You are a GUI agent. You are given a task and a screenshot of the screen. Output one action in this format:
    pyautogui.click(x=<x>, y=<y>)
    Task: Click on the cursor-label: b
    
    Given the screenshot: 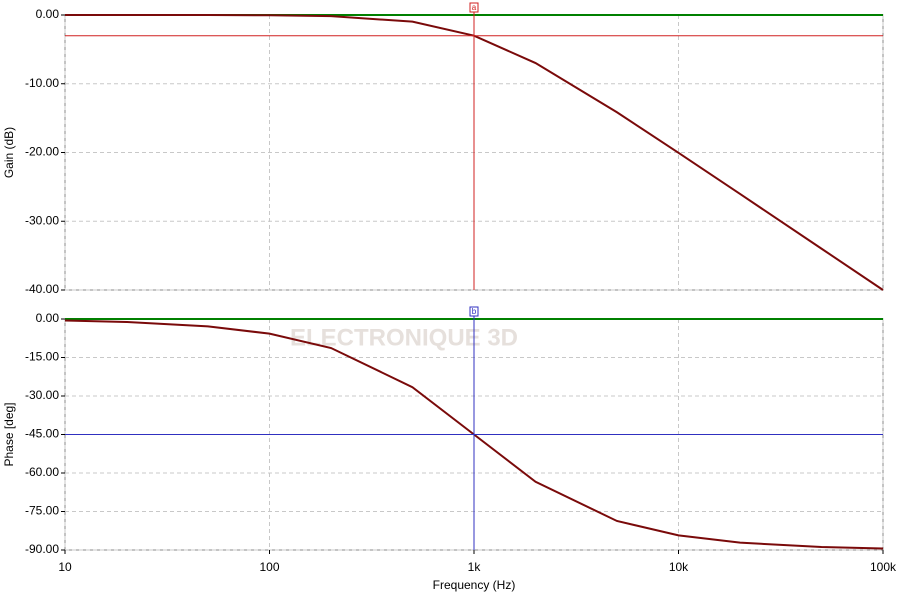 What is the action you would take?
    pyautogui.click(x=474, y=311)
    